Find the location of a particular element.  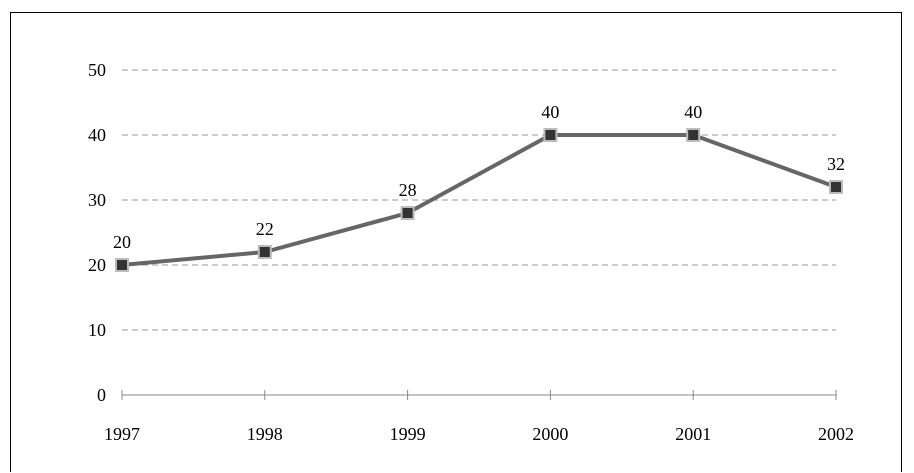

y-tick-label: 50 is located at coordinates (97, 70).